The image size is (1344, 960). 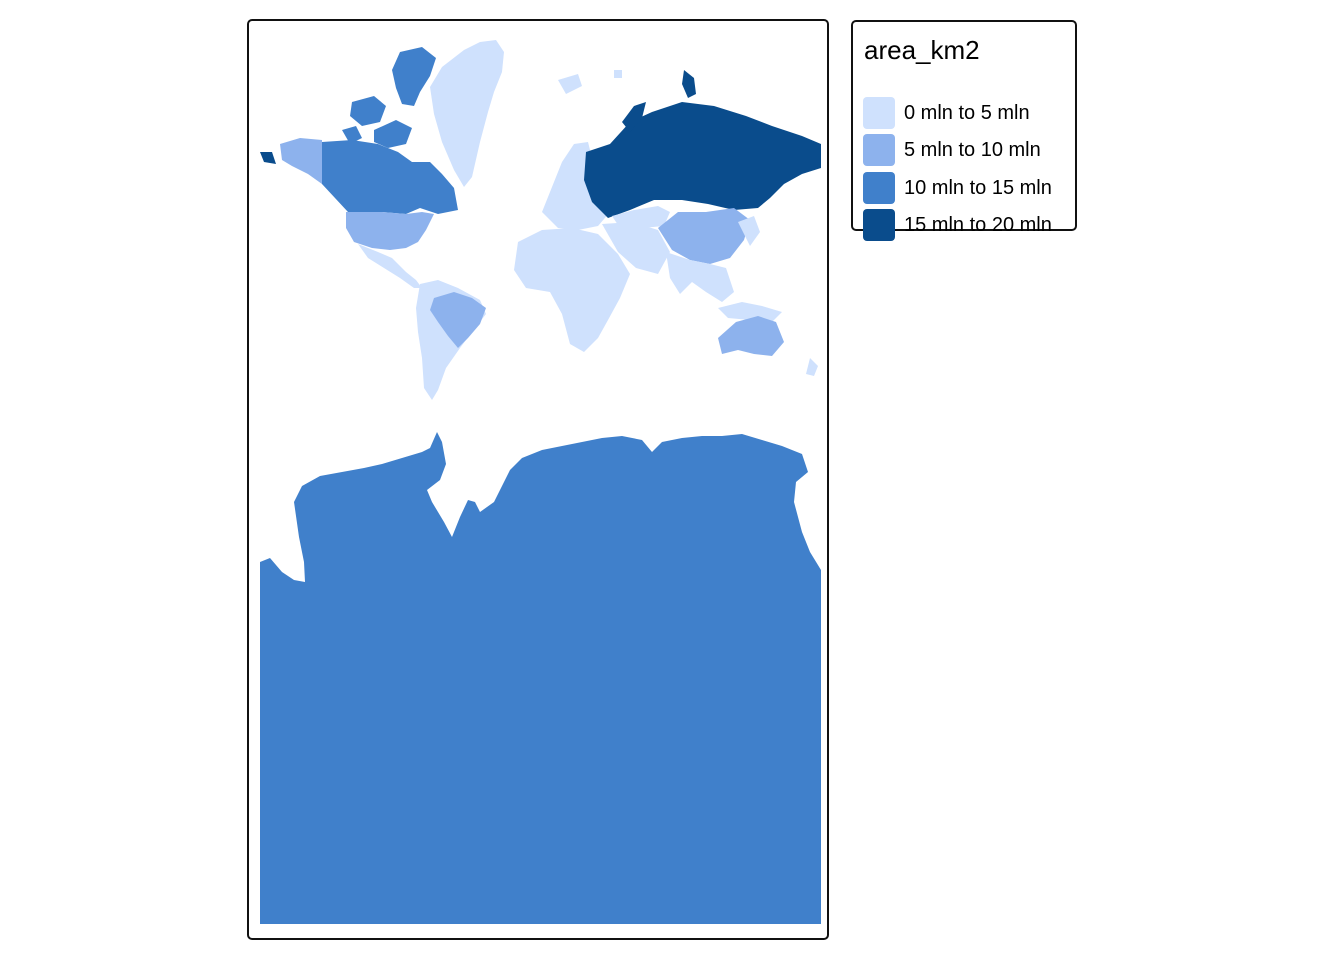 What do you see at coordinates (572, 290) in the screenshot?
I see `region-africa` at bounding box center [572, 290].